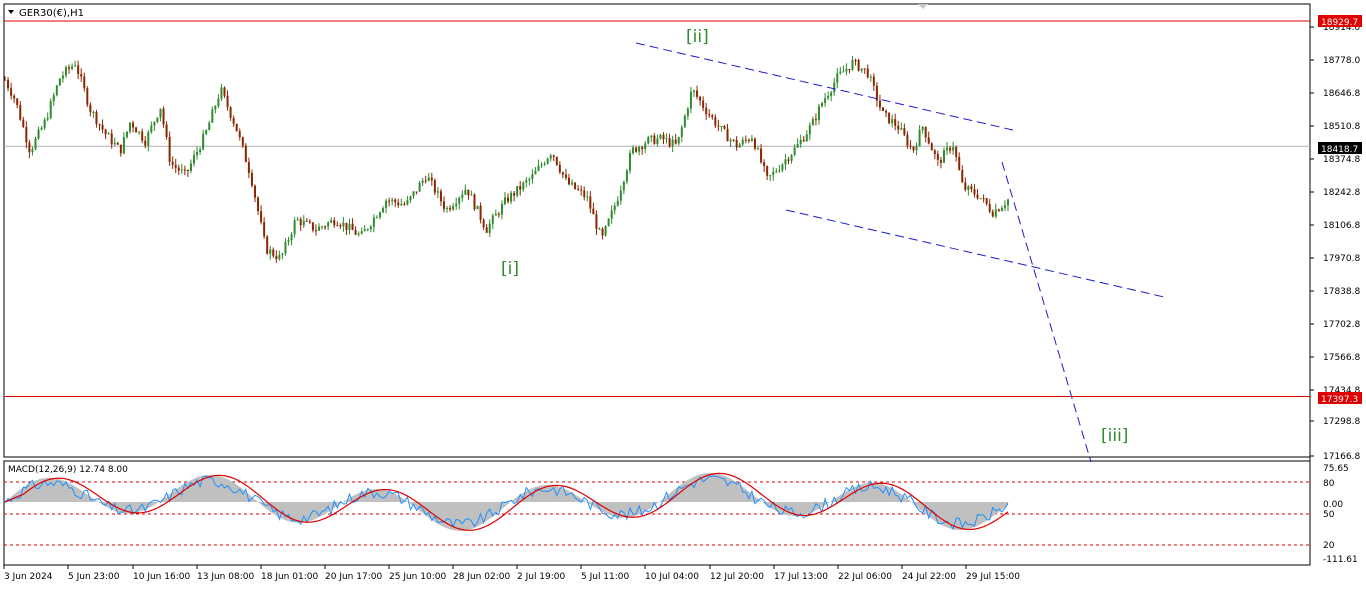 This screenshot has height=592, width=1366. I want to click on macd-histogram, so click(506, 501).